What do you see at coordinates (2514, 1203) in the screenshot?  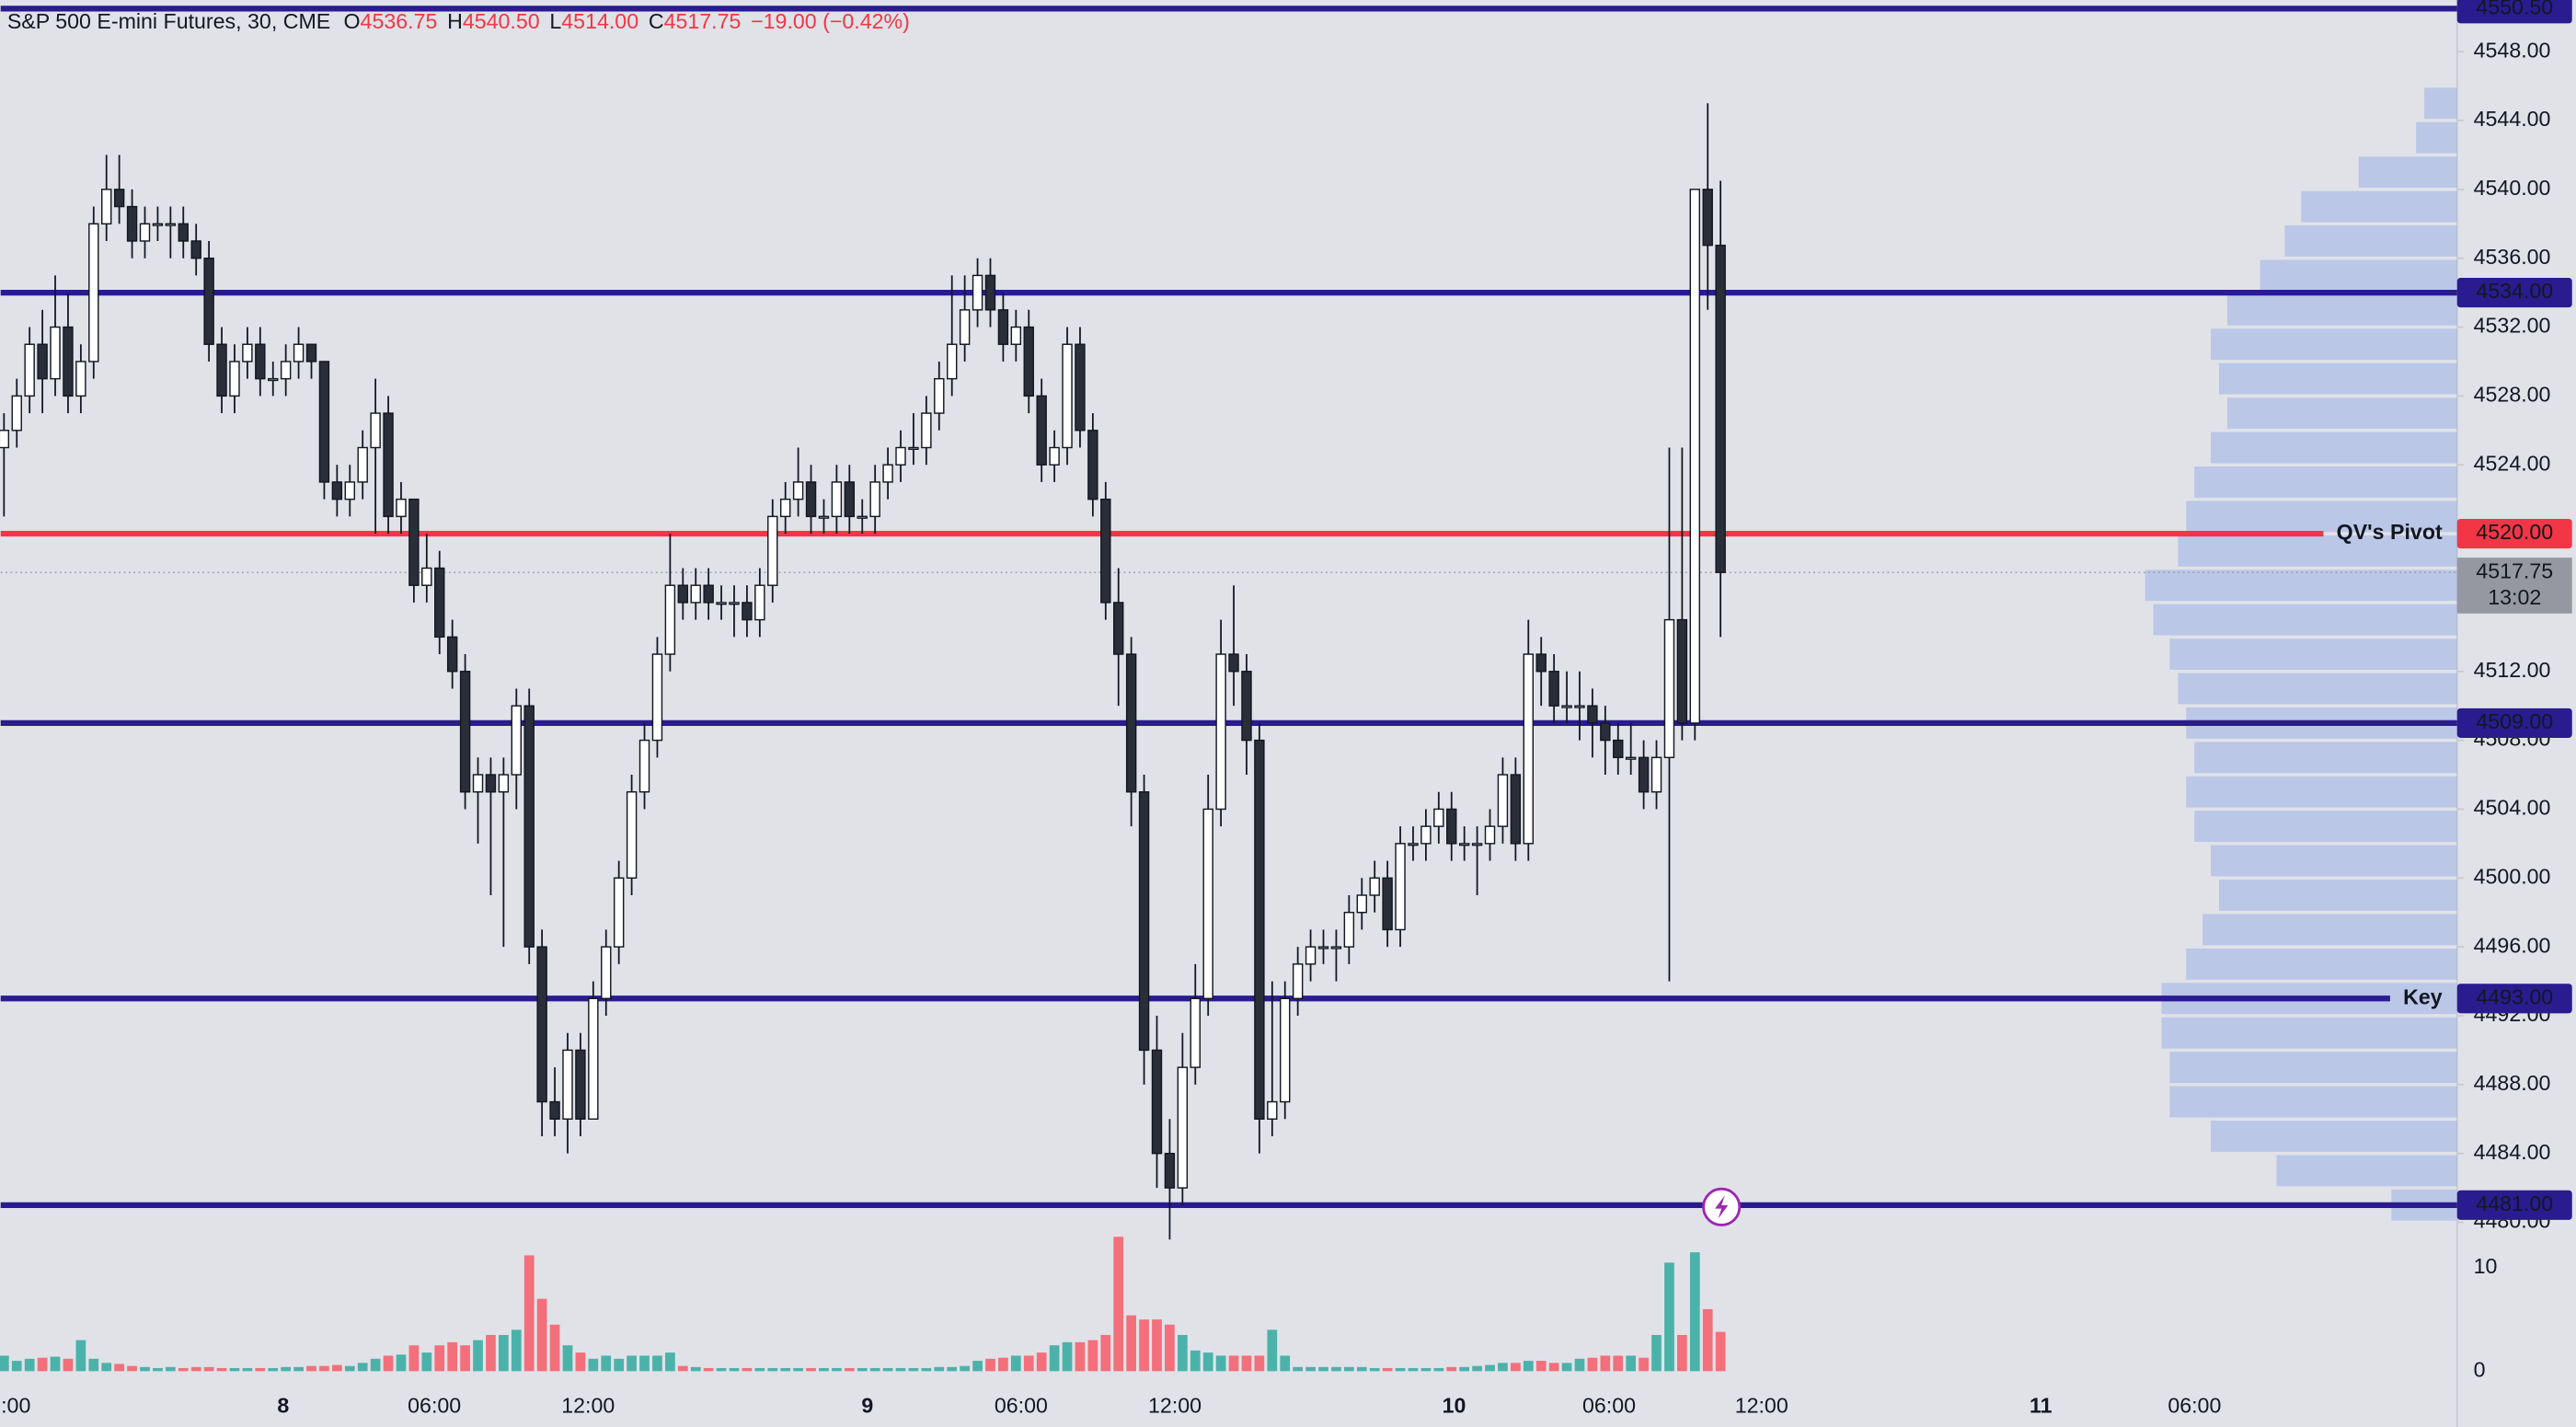 I see `level-axis-label: 4481.00` at bounding box center [2514, 1203].